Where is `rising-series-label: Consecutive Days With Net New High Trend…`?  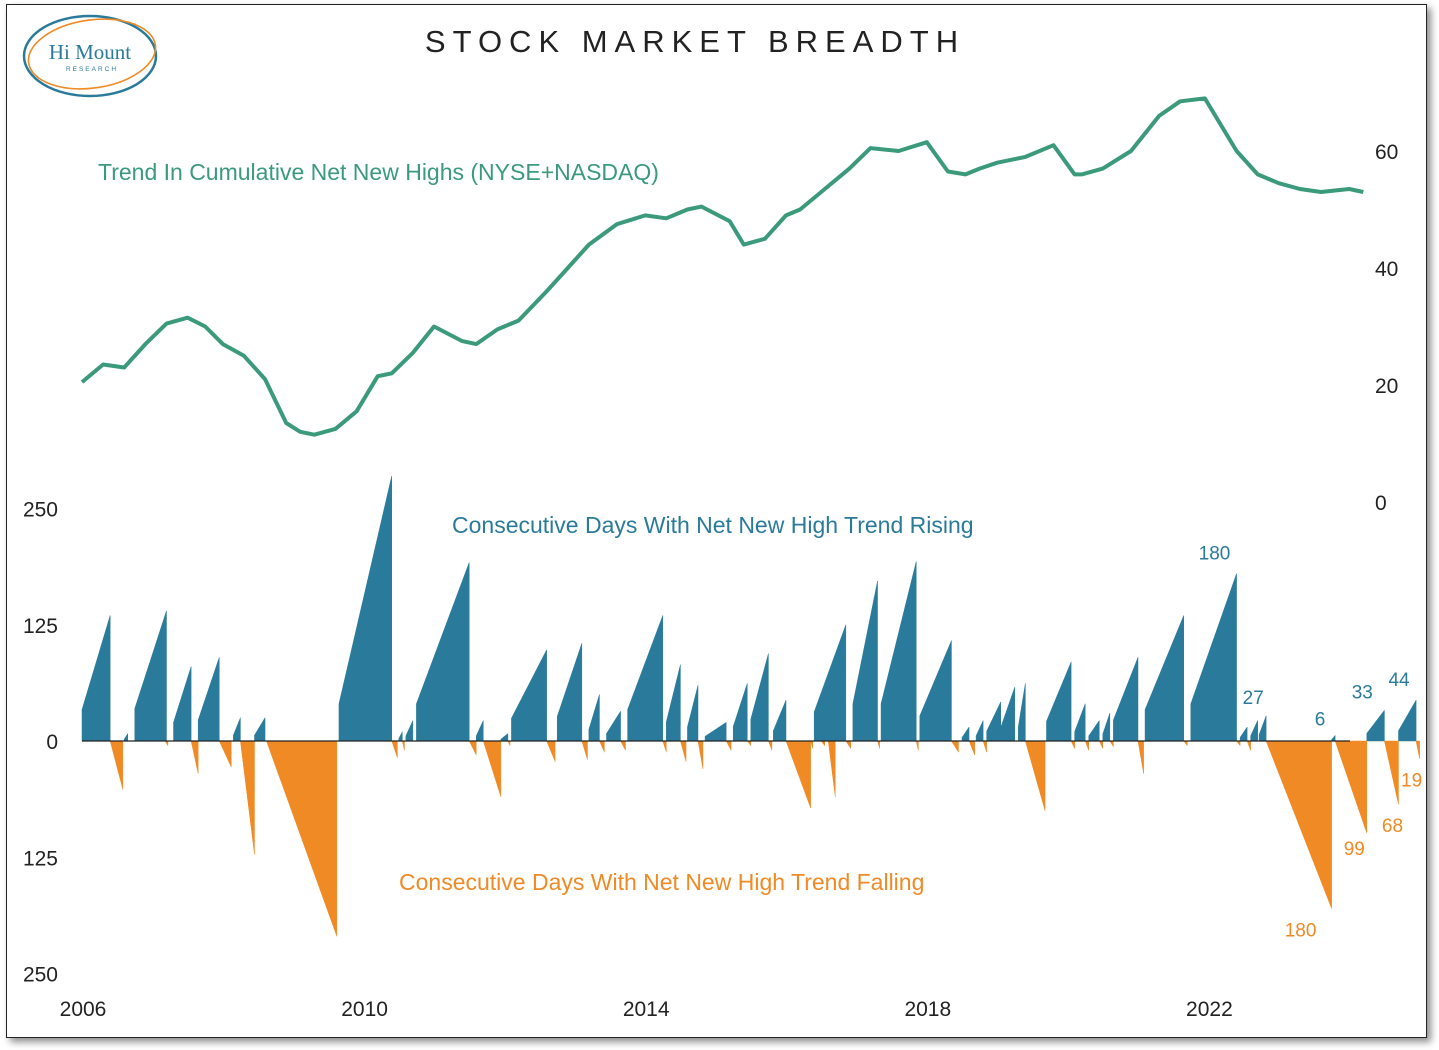
rising-series-label: Consecutive Days With Net New High Trend… is located at coordinates (713, 525).